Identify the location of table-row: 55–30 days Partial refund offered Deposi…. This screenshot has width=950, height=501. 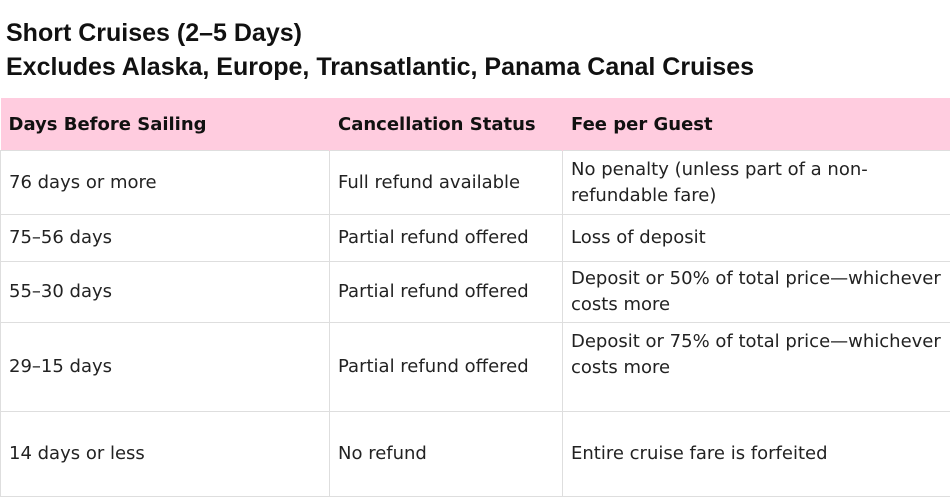
(475, 292).